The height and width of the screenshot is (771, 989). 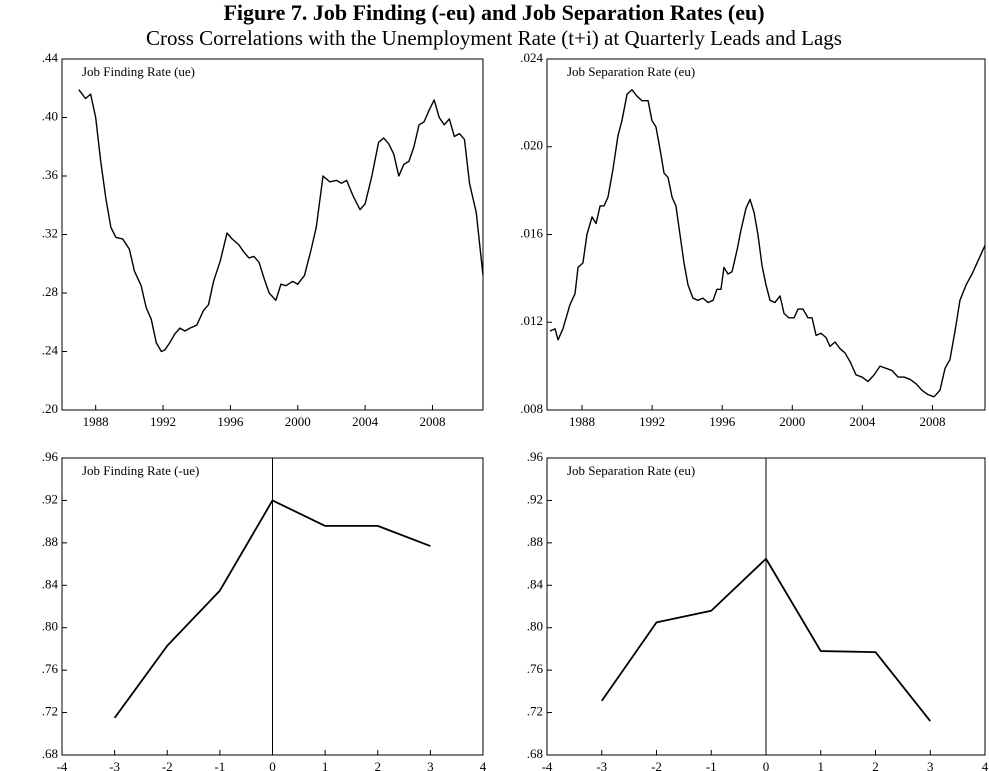 I want to click on y-tick-label: .36, so click(x=50, y=174).